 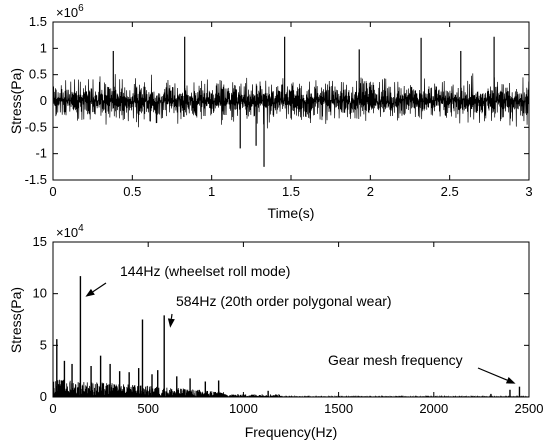 I want to click on annotation-gear-mesh-text: Gear mesh frequency, so click(x=395, y=360).